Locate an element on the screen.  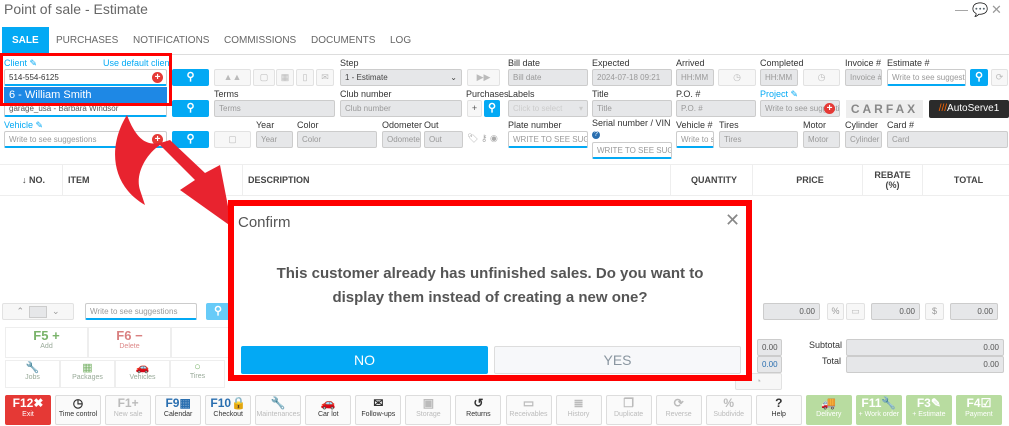
category-vehicles: 🚗 Vehicles is located at coordinates (142, 374).